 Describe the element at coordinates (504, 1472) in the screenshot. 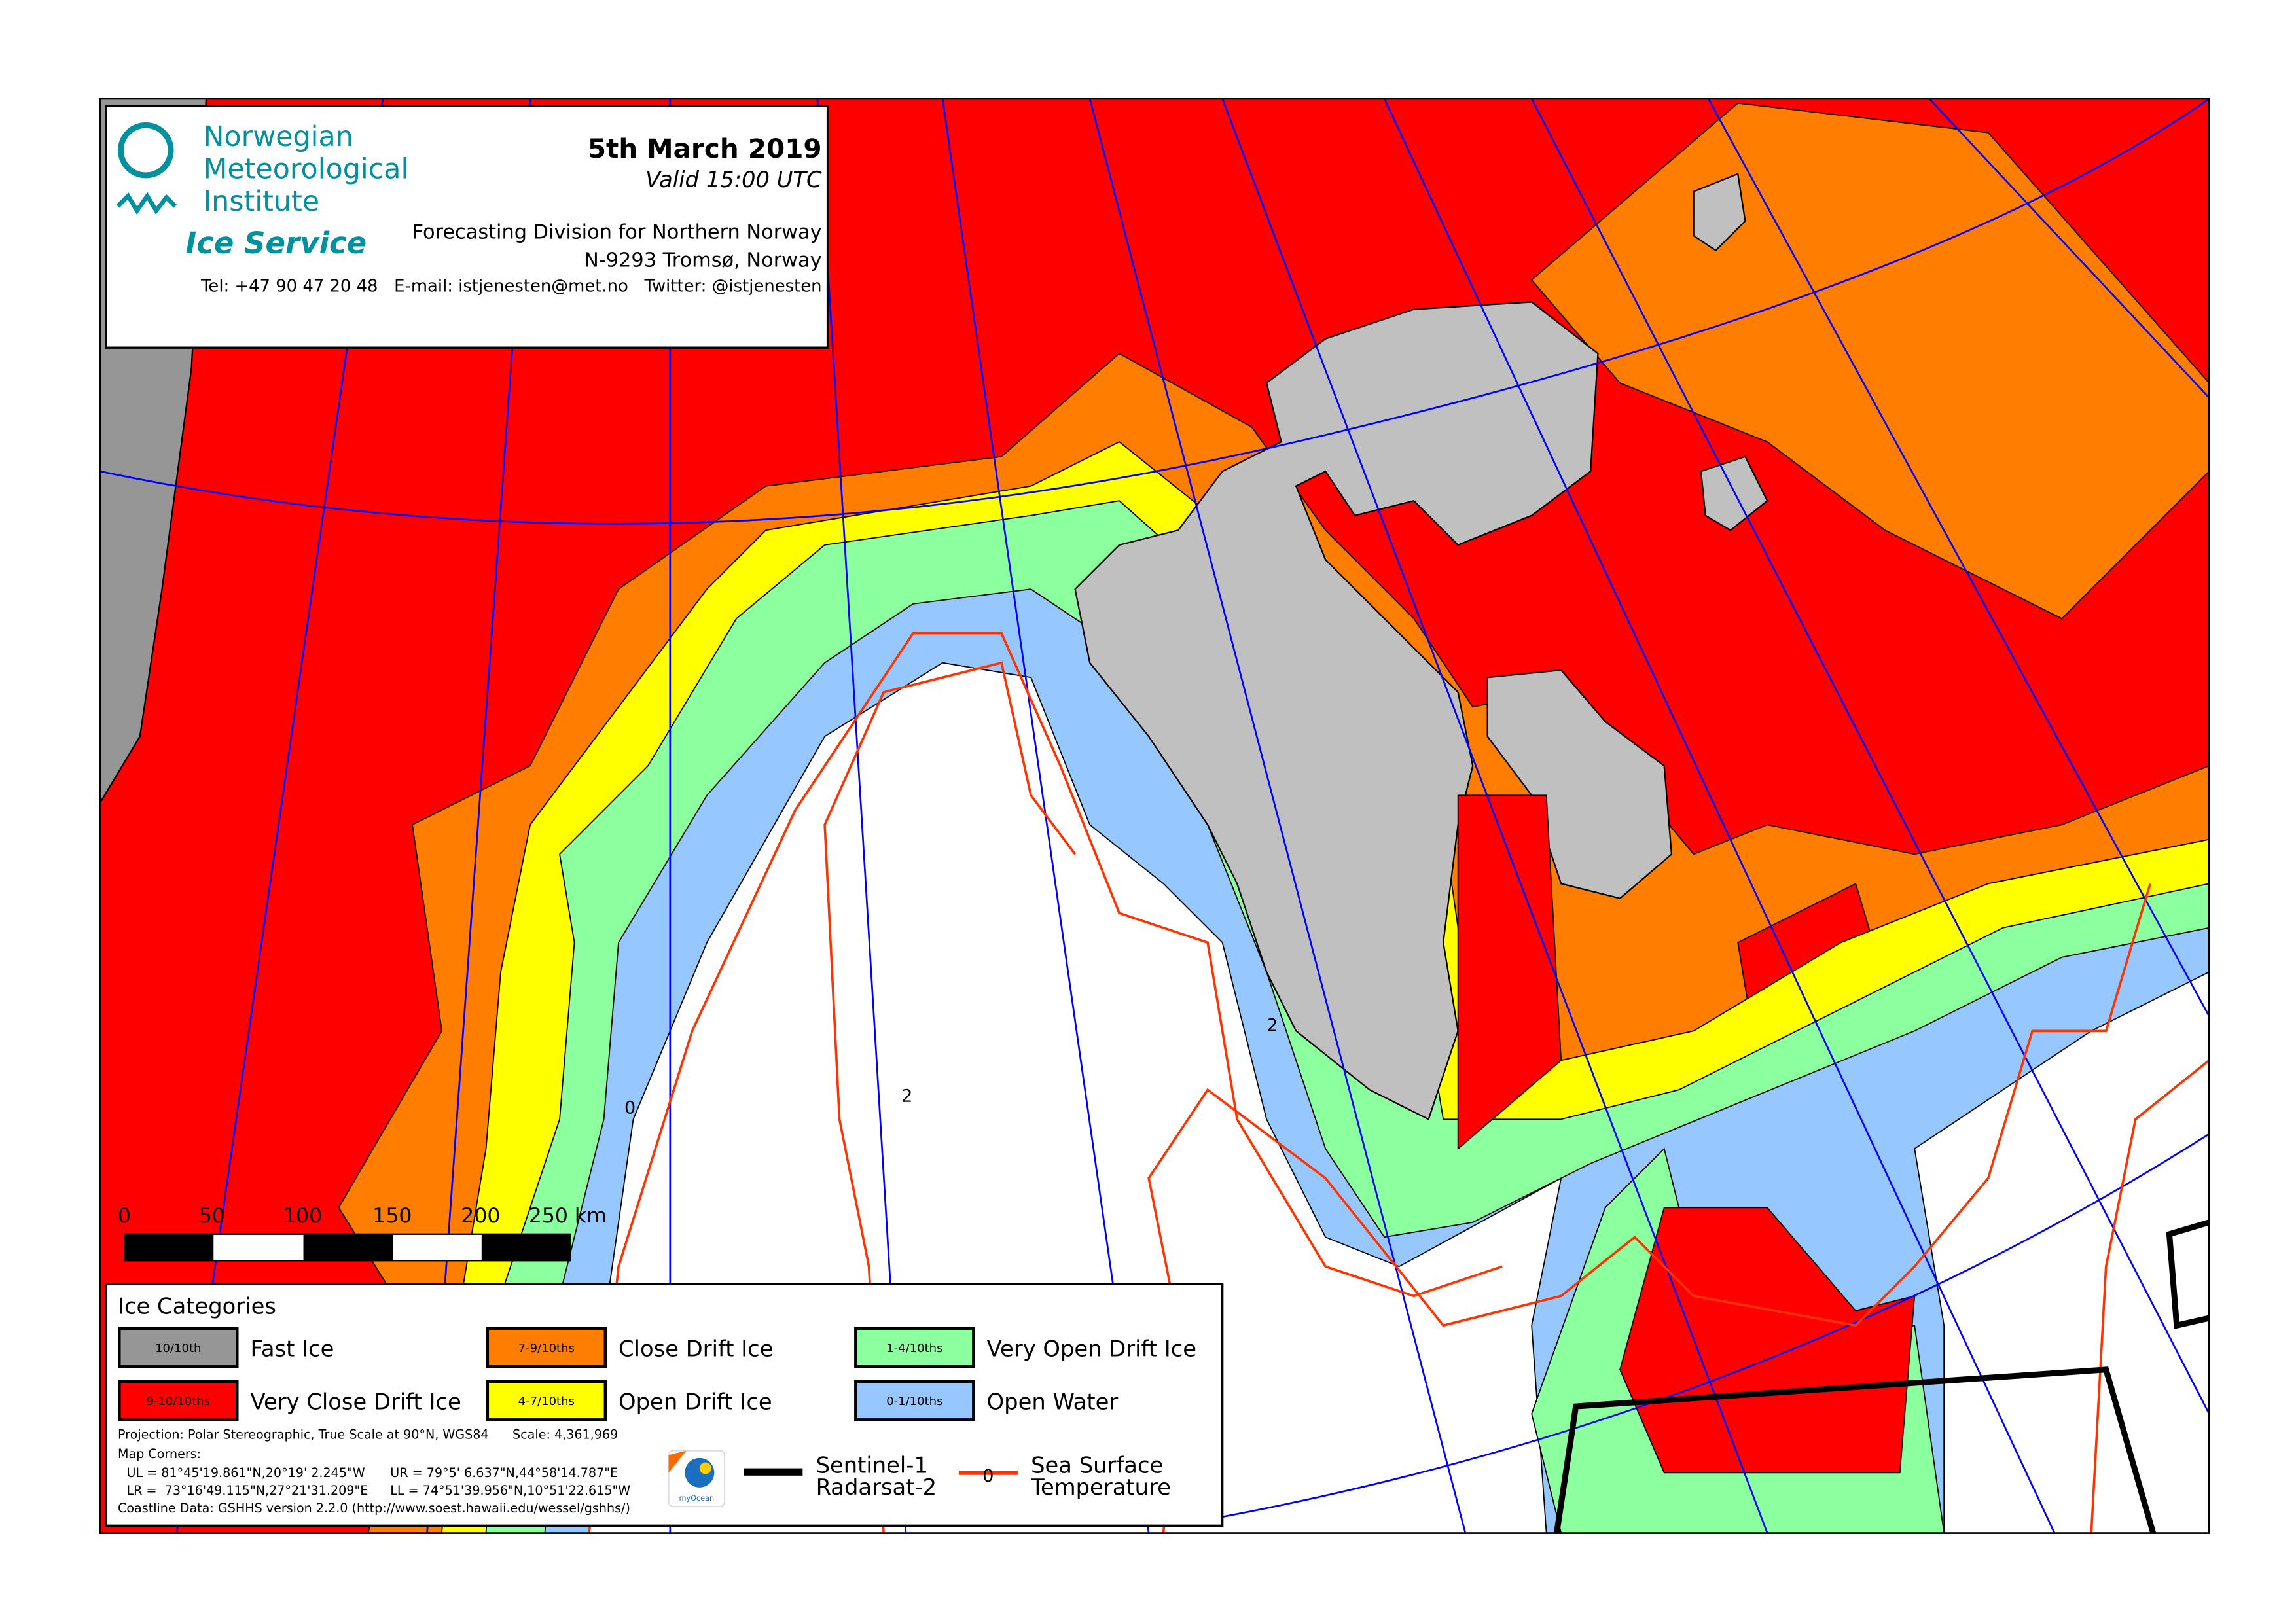

I see `corner-ur: UR = 79°5' 6.637"N,44°58'14.787"E` at that location.